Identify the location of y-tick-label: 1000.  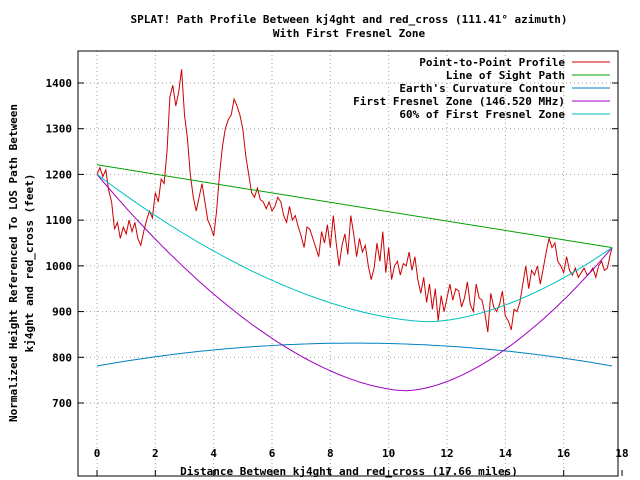
(59, 266).